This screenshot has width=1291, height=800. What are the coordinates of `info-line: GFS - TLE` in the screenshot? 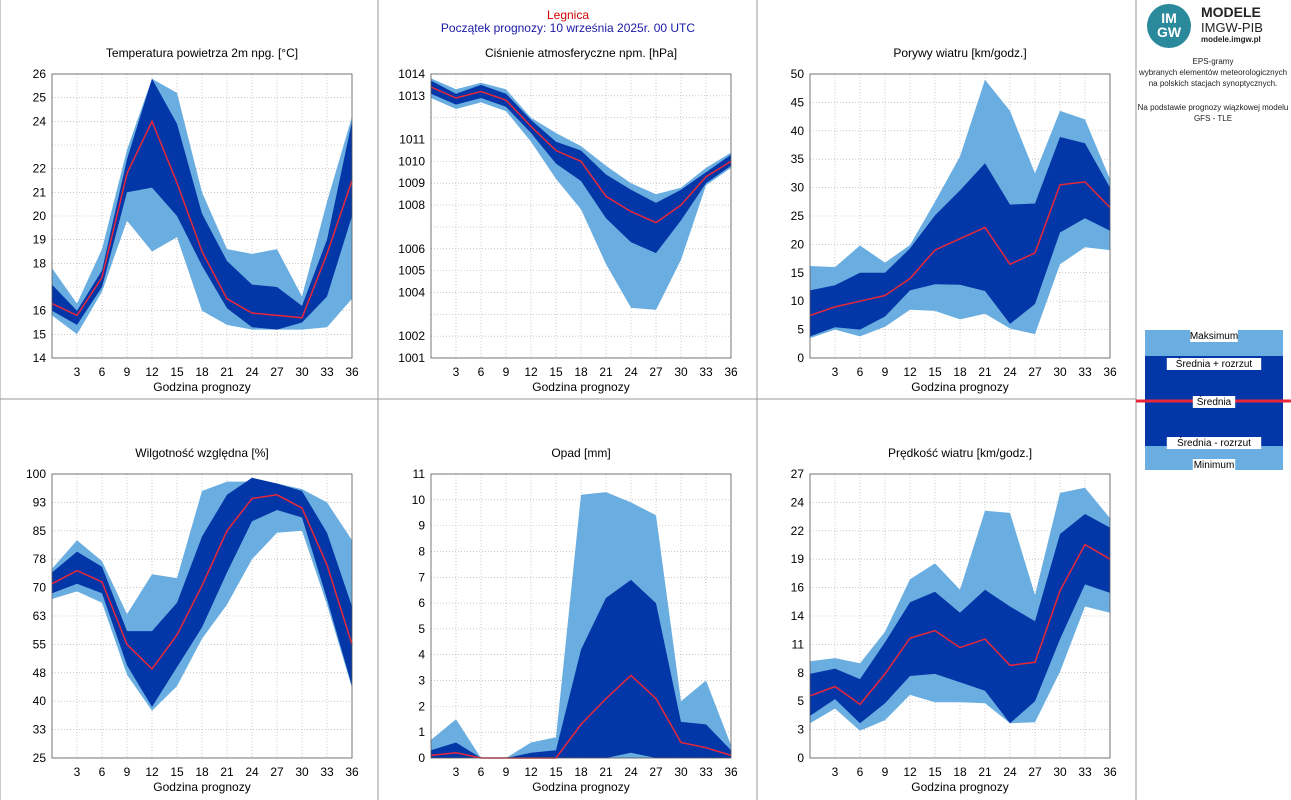 It's located at (1213, 118).